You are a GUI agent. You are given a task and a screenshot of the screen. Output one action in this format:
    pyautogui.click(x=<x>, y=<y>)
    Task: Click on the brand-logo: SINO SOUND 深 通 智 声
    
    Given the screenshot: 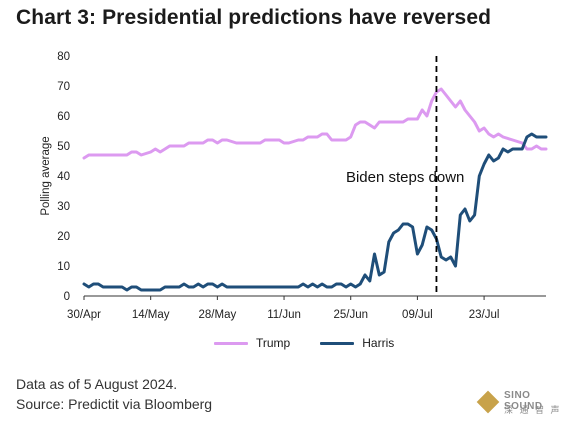 What is the action you would take?
    pyautogui.click(x=522, y=403)
    